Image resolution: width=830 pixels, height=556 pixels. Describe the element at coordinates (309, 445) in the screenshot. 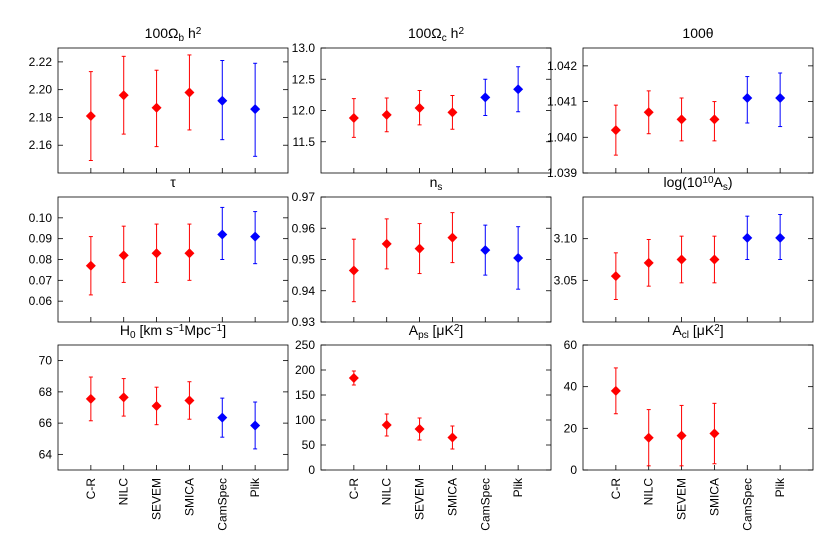

I see `y-tick-label: 50` at that location.